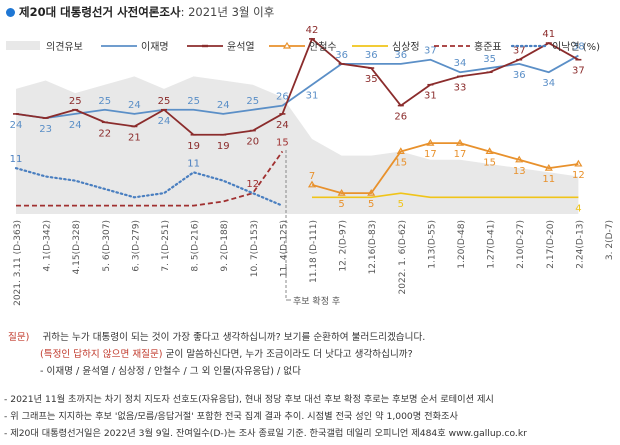 This screenshot has width=620, height=445. Describe the element at coordinates (104, 133) in the screenshot. I see `value-label-yoon-3: 22` at that location.